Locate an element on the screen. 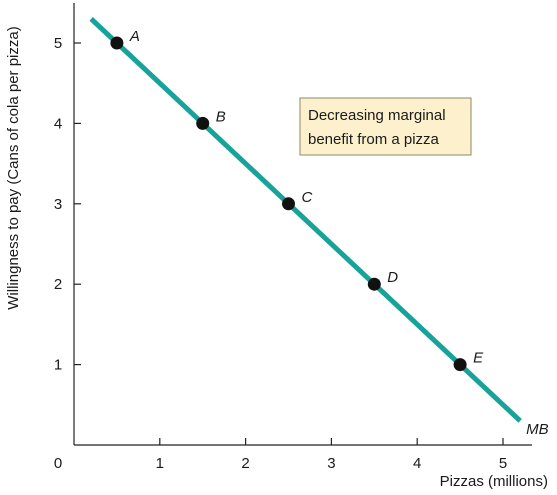 The image size is (557, 495). point-c is located at coordinates (288, 204).